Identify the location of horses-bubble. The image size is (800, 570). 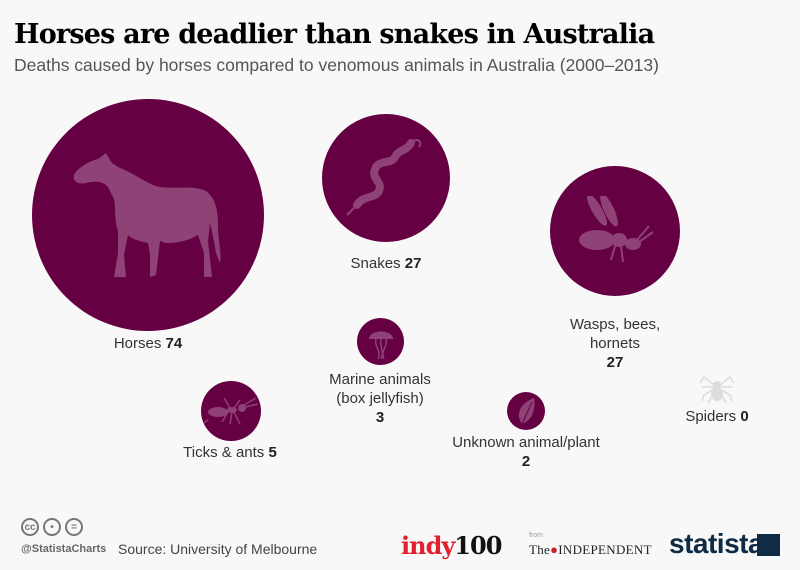
(148, 215).